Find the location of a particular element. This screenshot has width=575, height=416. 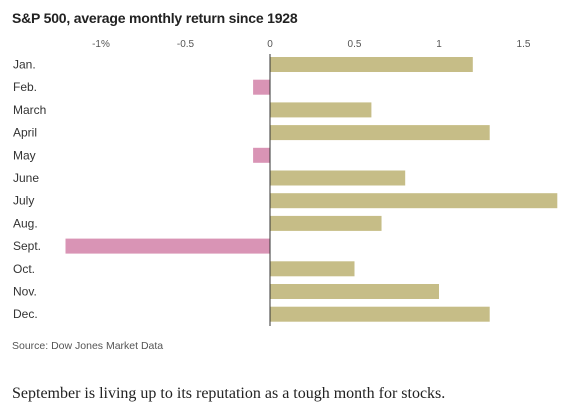

bar-april is located at coordinates (380, 133).